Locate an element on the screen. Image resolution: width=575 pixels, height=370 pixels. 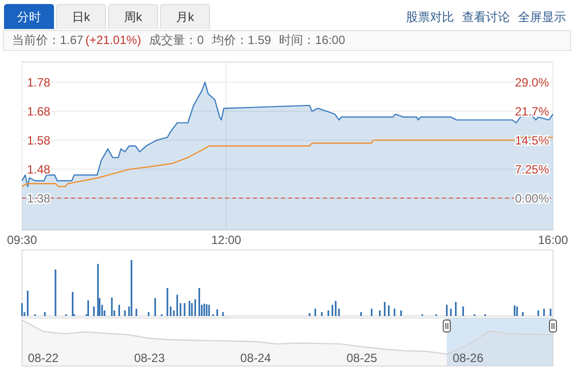
y-tick-label: 1.78 is located at coordinates (39, 82).